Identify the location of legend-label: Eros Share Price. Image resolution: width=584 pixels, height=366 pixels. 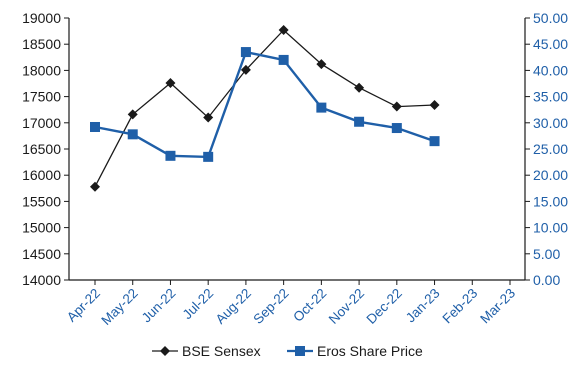
(370, 351).